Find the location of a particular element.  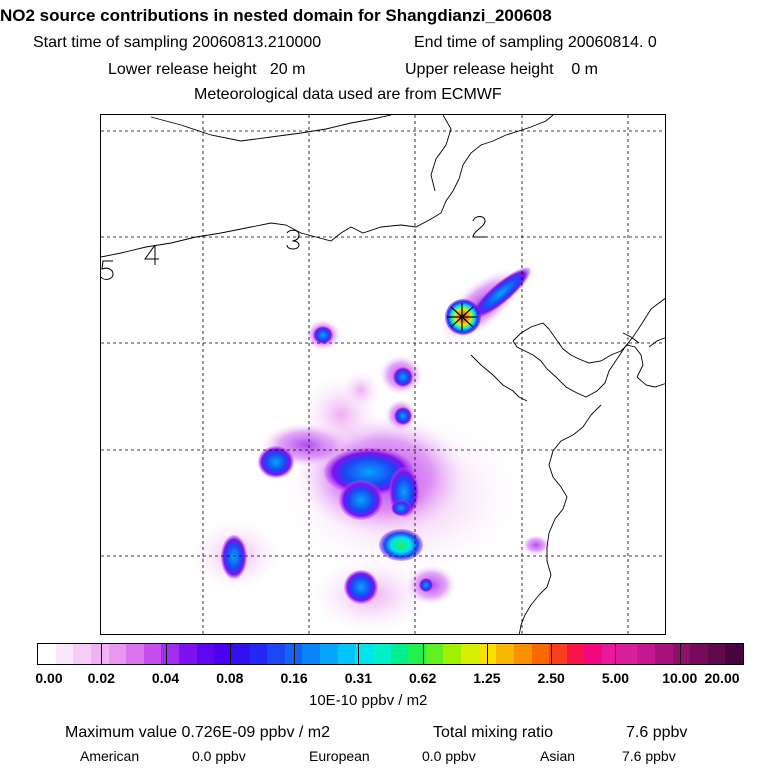

start-time-label: Start time of sampling 20060813.210000 is located at coordinates (177, 42).